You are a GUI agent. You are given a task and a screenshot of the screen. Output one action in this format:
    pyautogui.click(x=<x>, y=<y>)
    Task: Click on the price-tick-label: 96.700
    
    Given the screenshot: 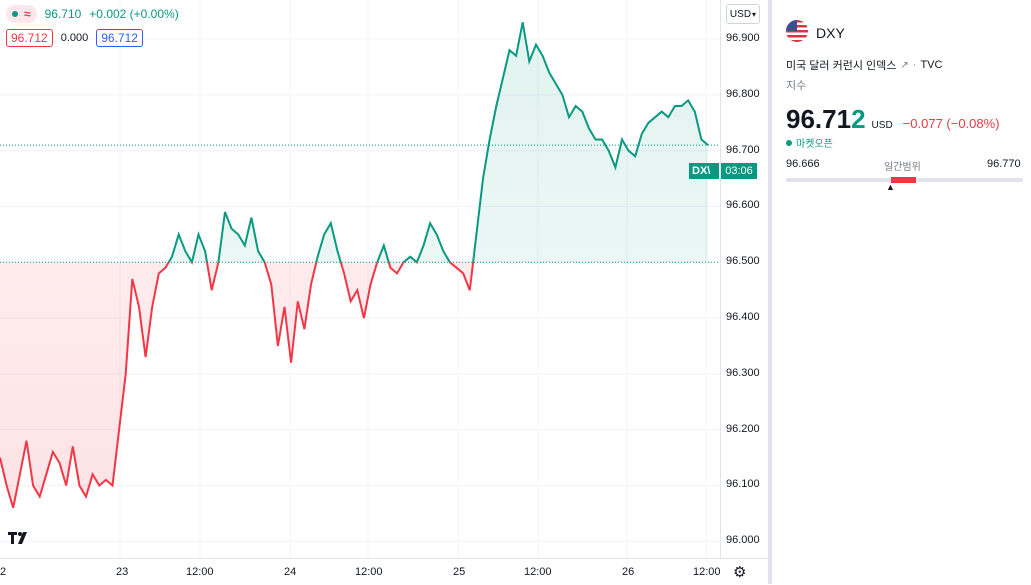 What is the action you would take?
    pyautogui.click(x=743, y=149)
    